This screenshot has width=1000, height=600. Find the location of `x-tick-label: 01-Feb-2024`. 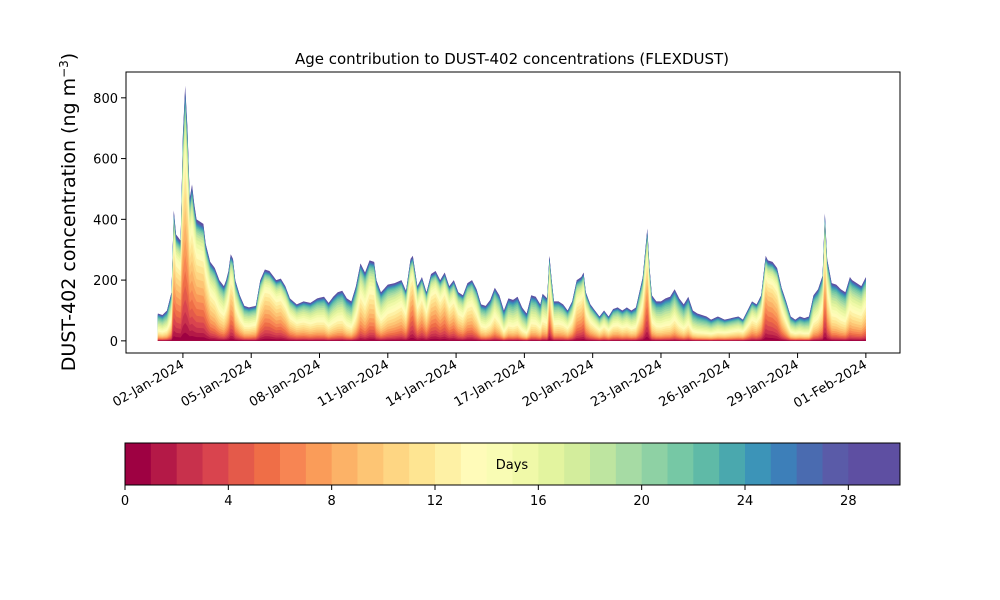

x-tick-label: 01-Feb-2024 is located at coordinates (830, 384).